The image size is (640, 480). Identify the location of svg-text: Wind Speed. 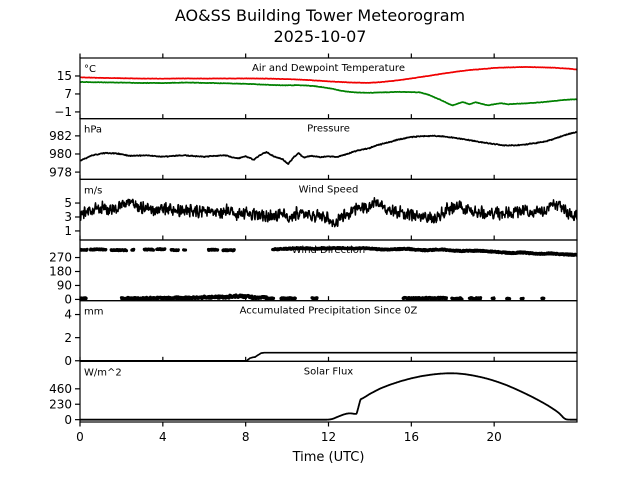
(329, 189).